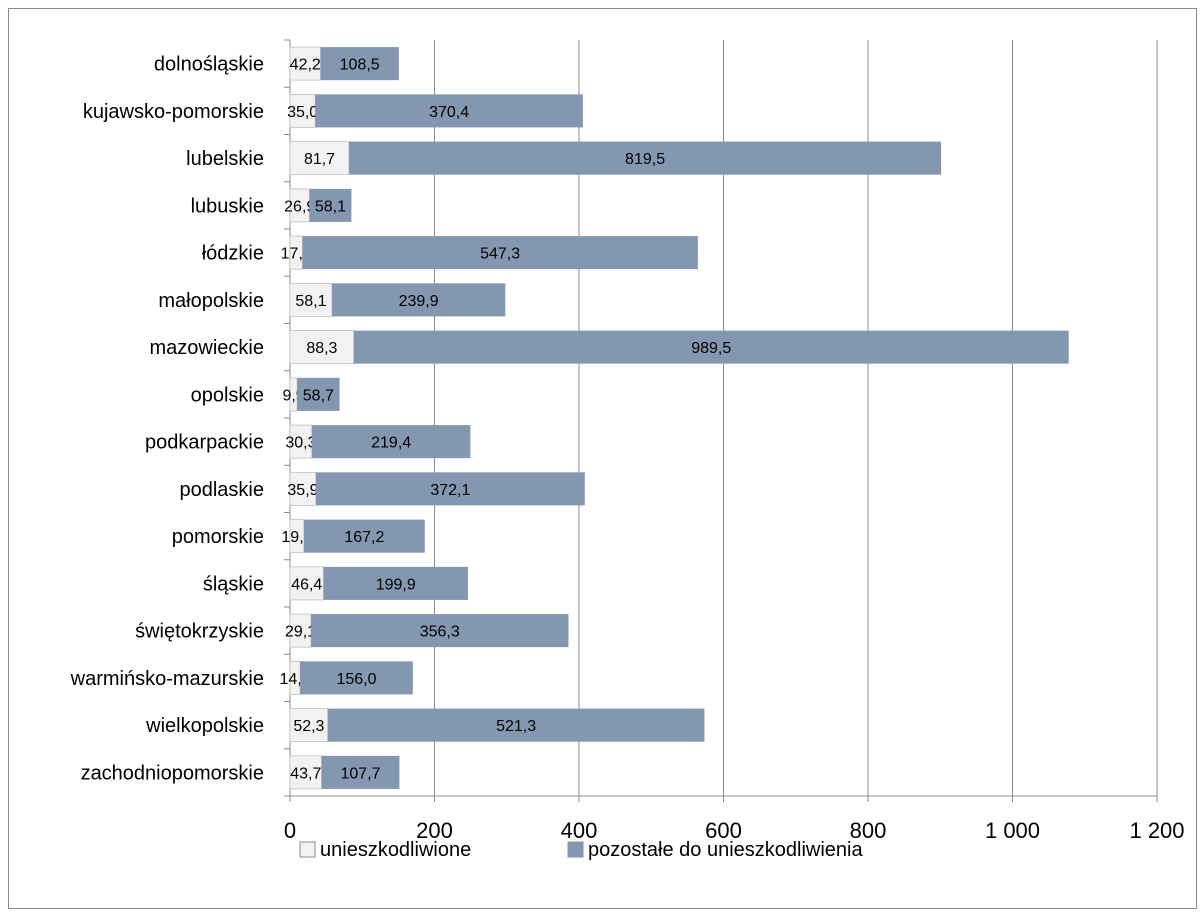  I want to click on data-label: 156,0, so click(356, 679).